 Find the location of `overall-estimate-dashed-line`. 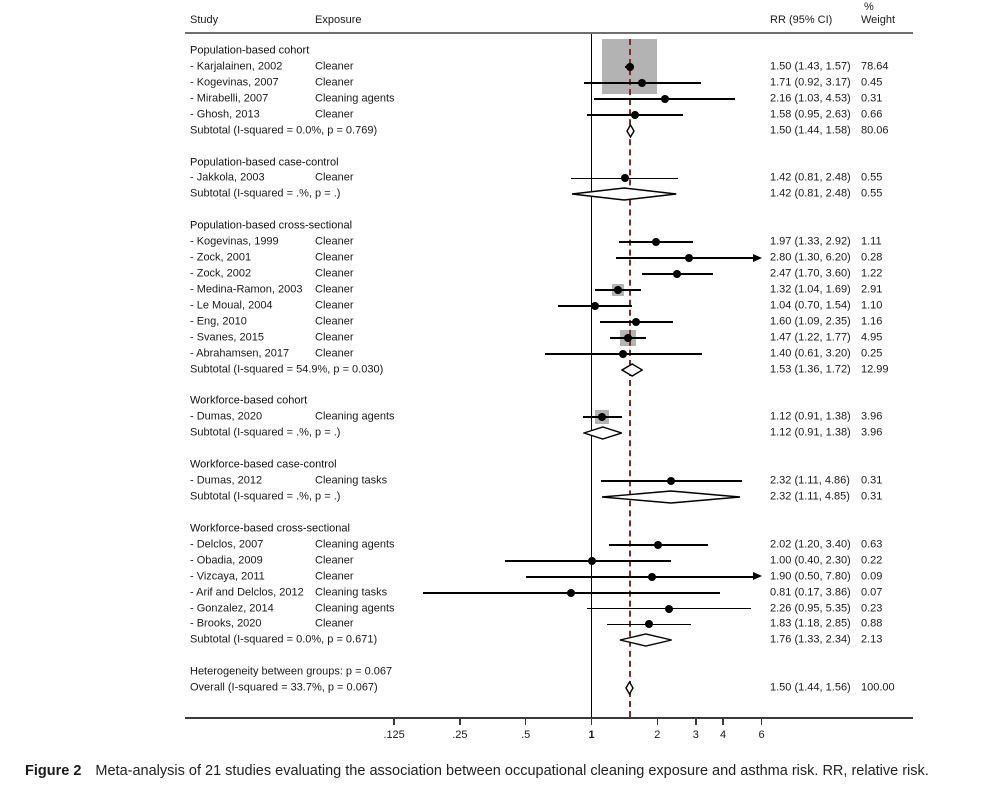

overall-estimate-dashed-line is located at coordinates (629, 378).